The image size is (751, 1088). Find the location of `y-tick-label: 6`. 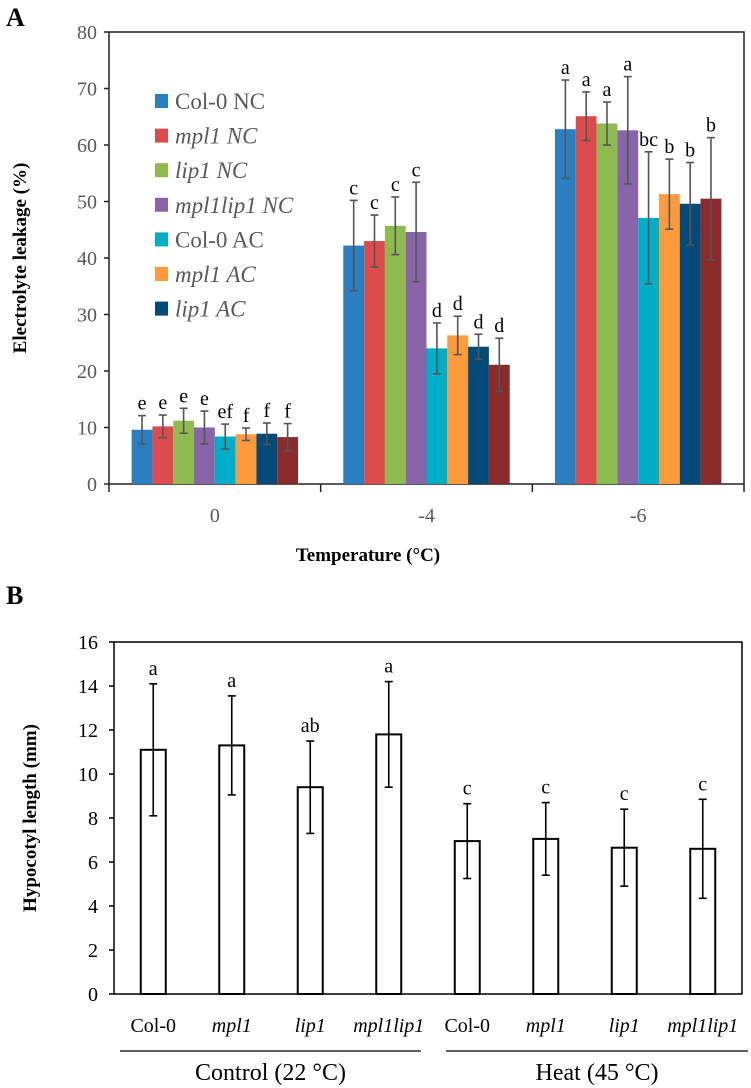

y-tick-label: 6 is located at coordinates (93, 863).